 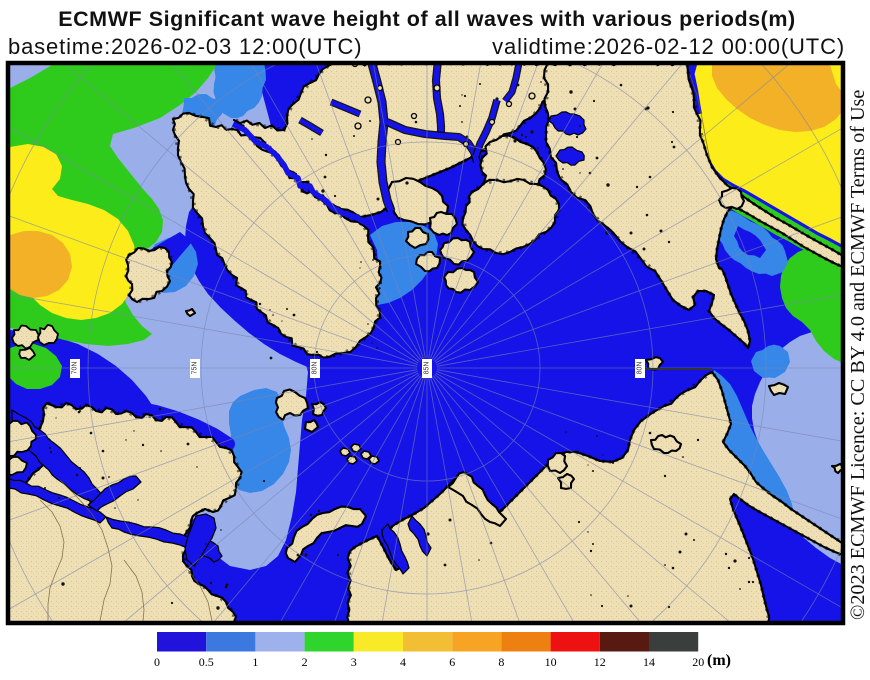 I want to click on svg-text: 14, so click(x=649, y=662).